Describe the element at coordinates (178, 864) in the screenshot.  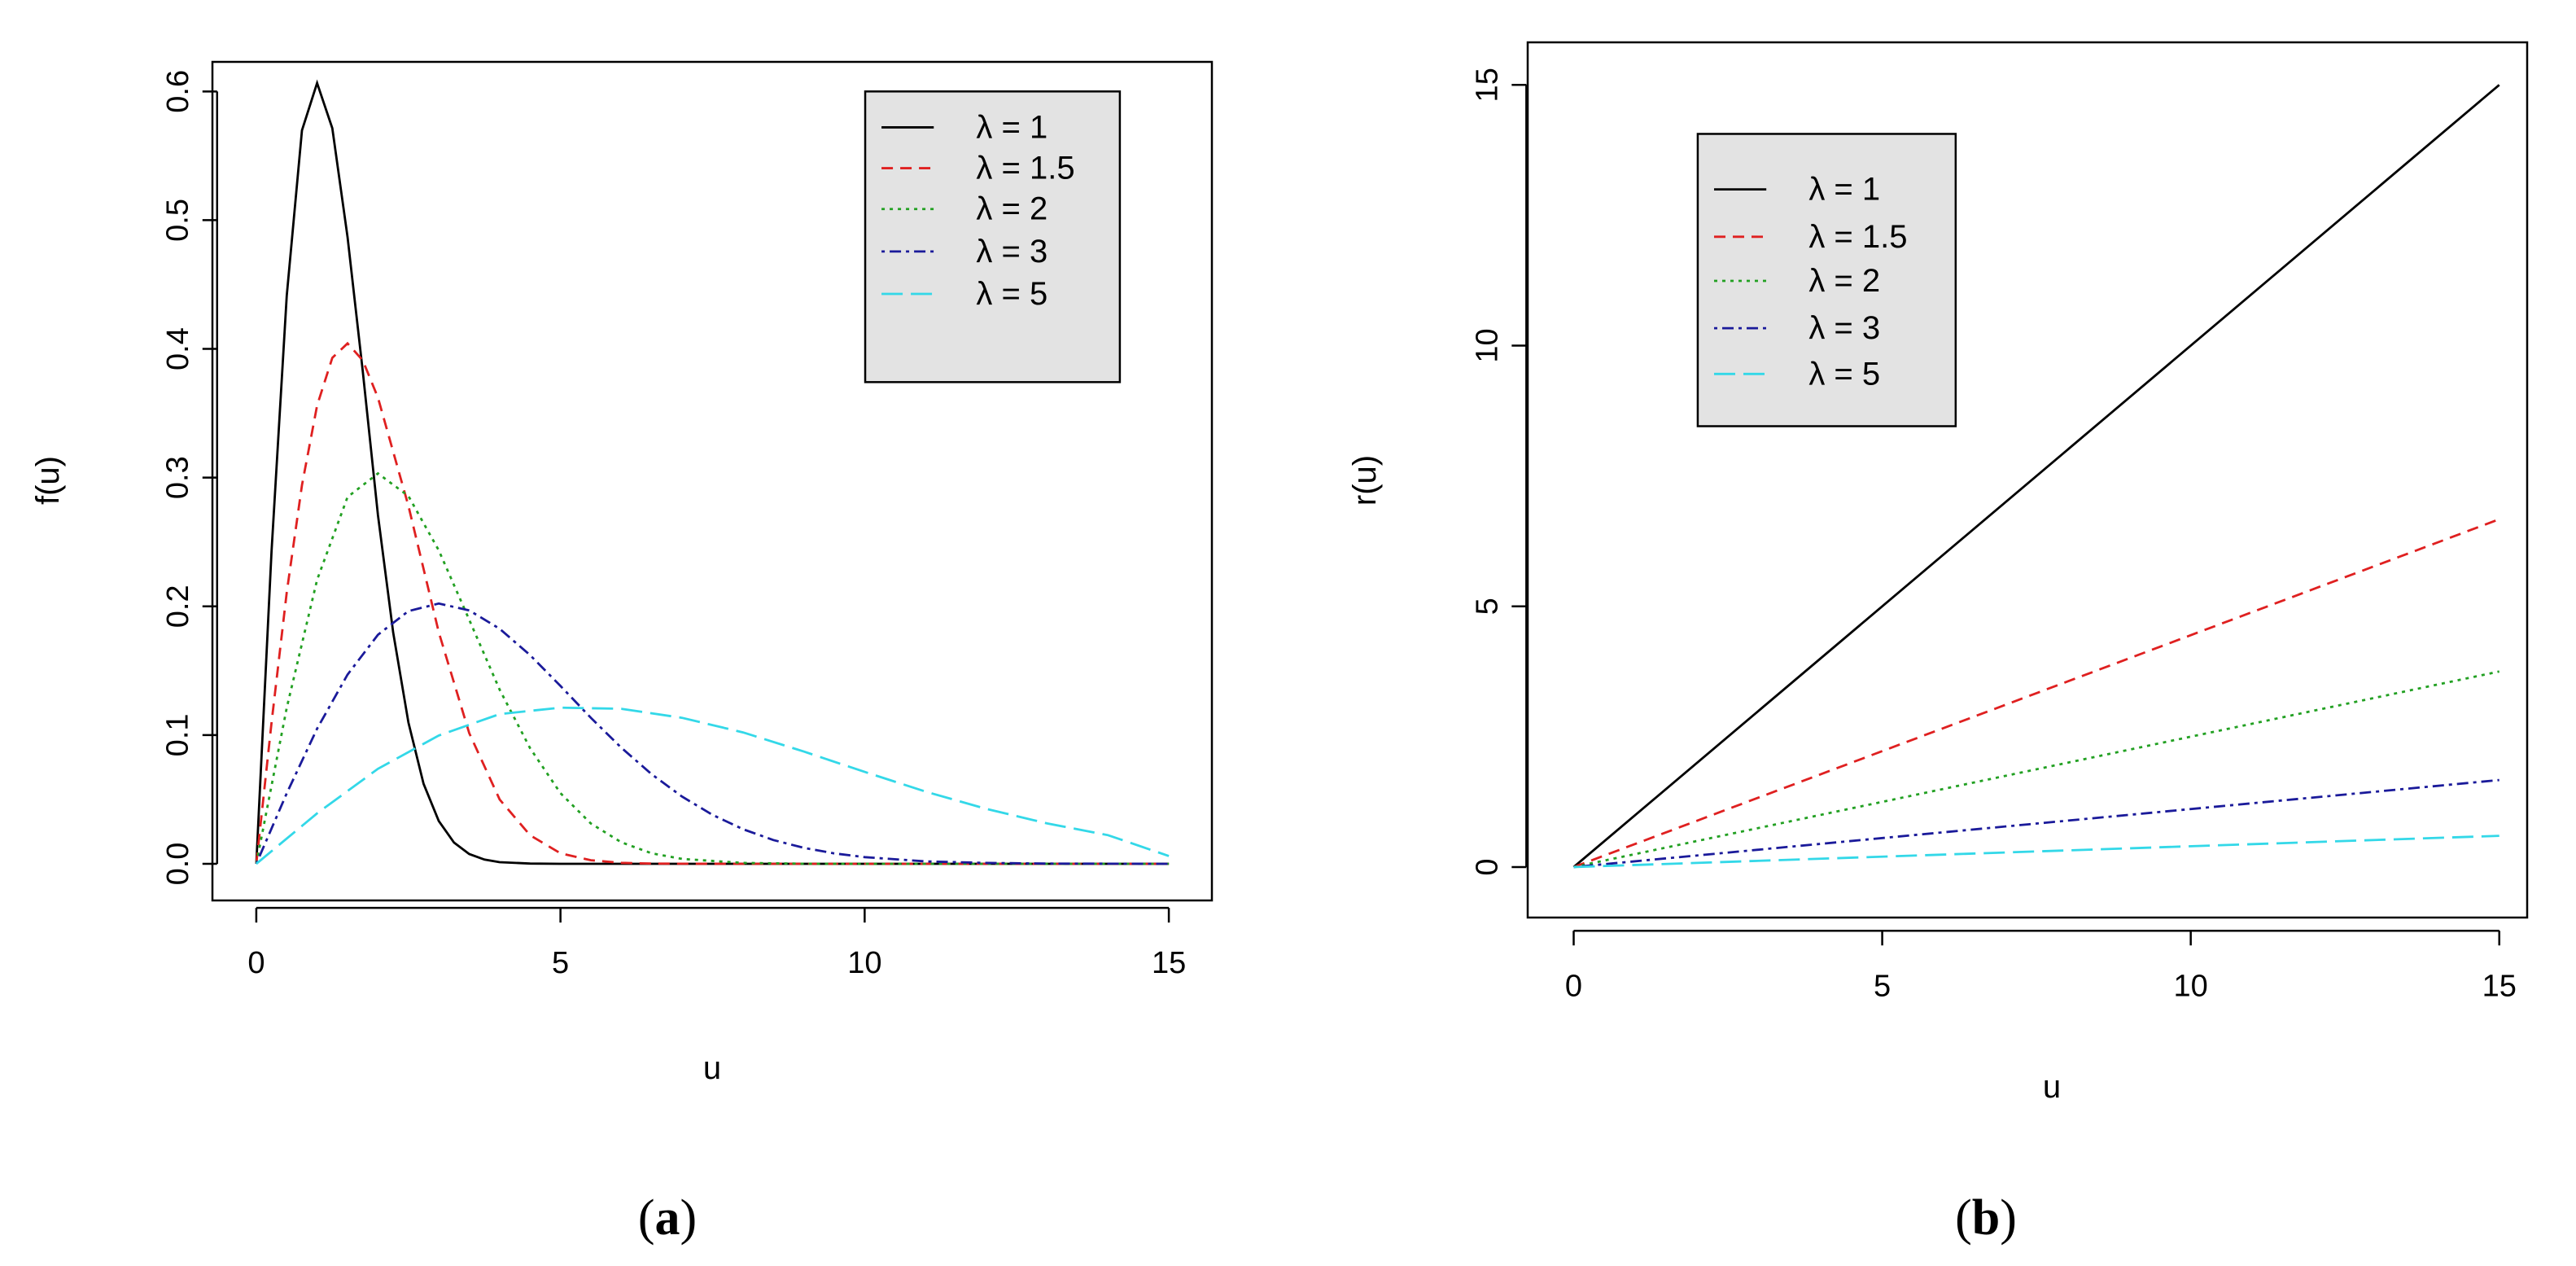
I see `panel-a-y-tick-label: 0.0` at that location.